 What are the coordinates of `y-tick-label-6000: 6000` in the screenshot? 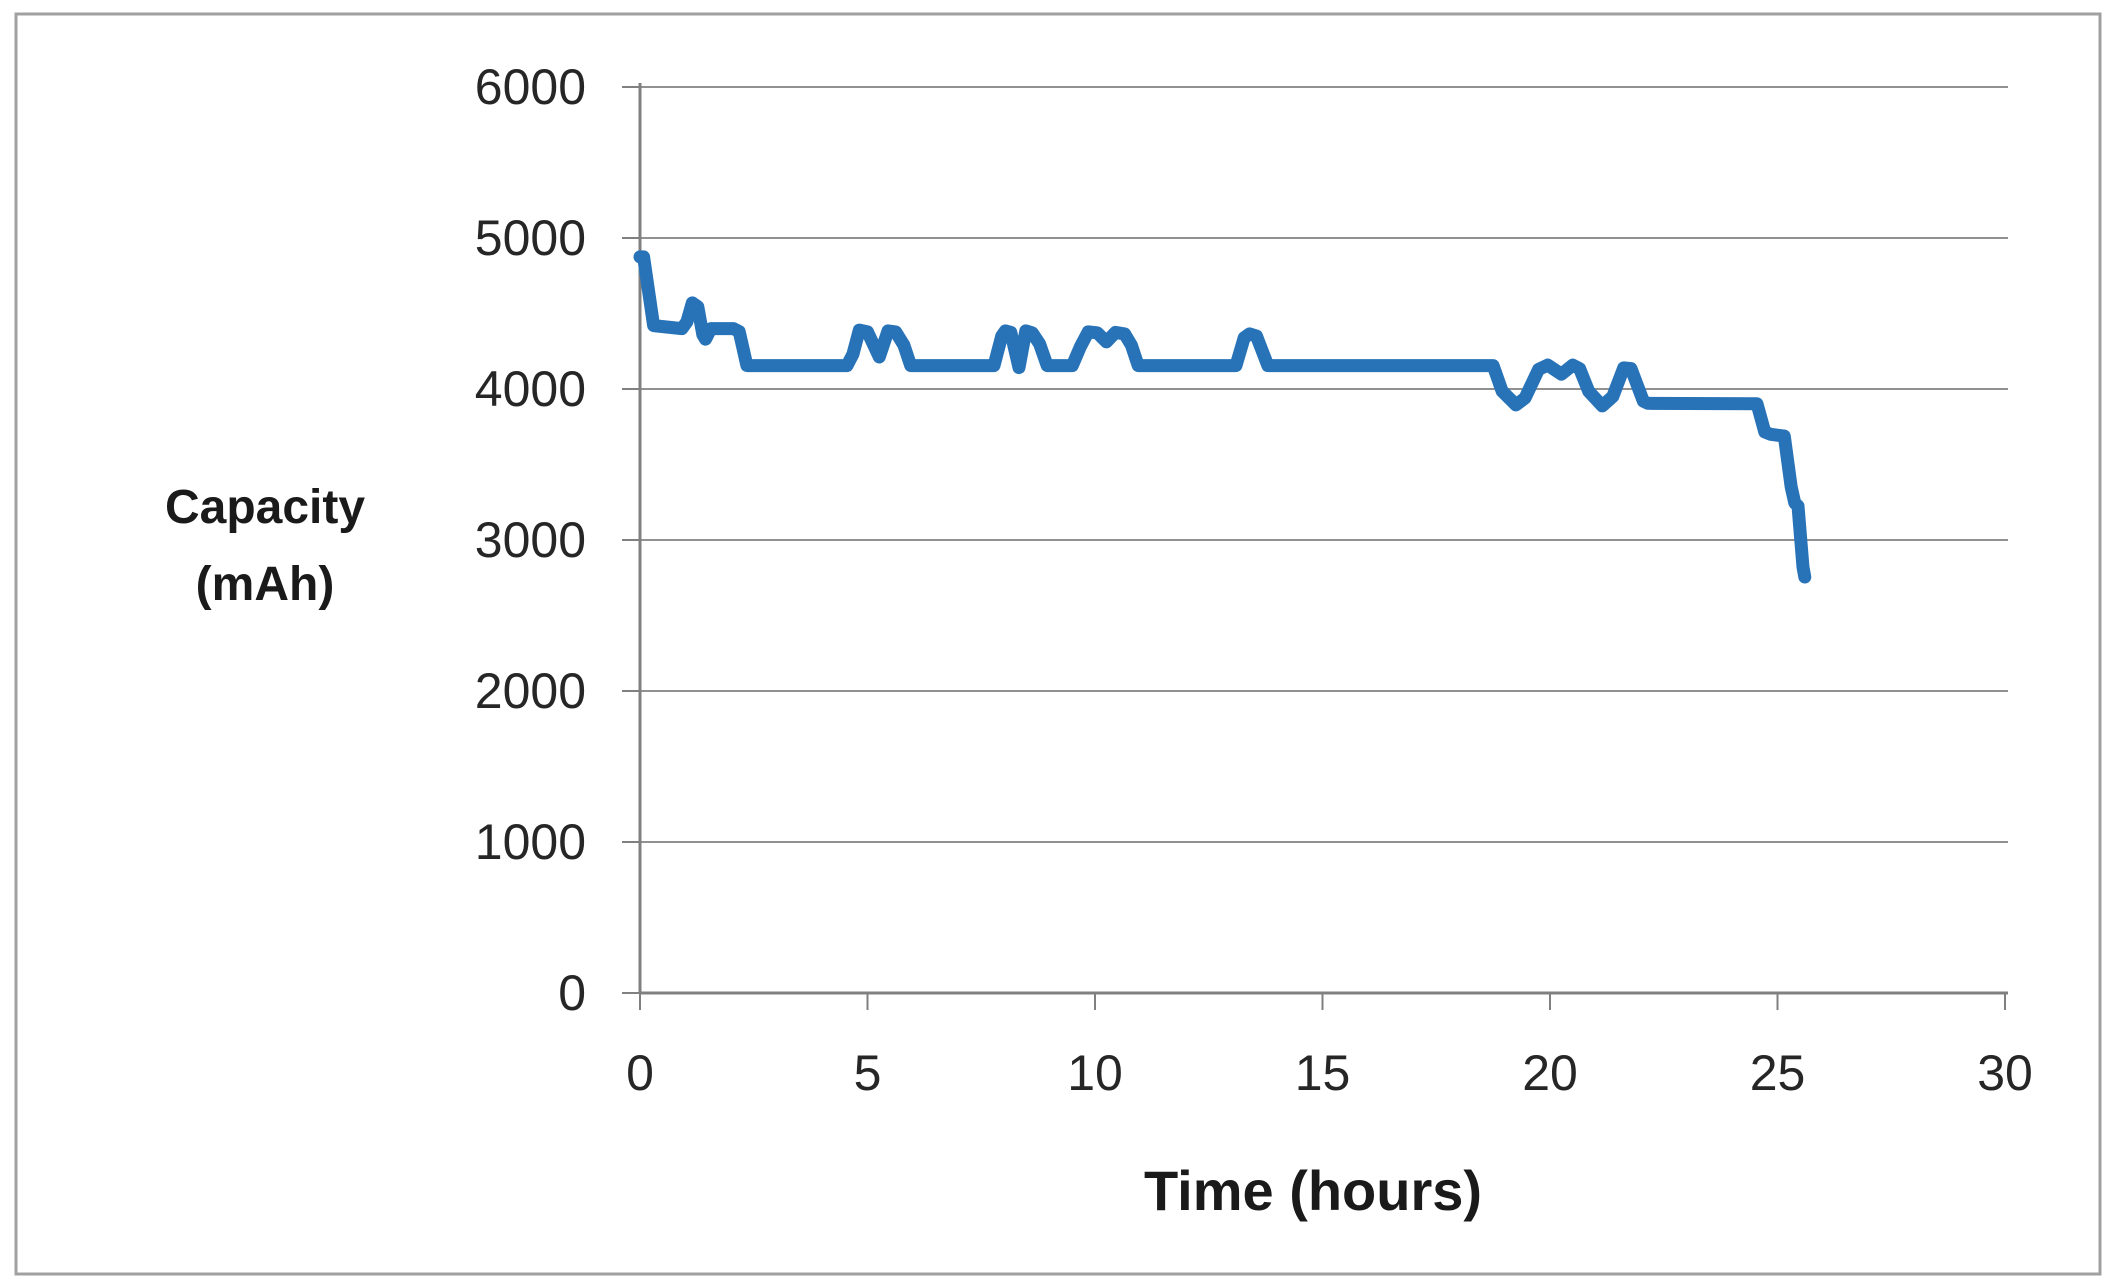 It's located at (530, 87).